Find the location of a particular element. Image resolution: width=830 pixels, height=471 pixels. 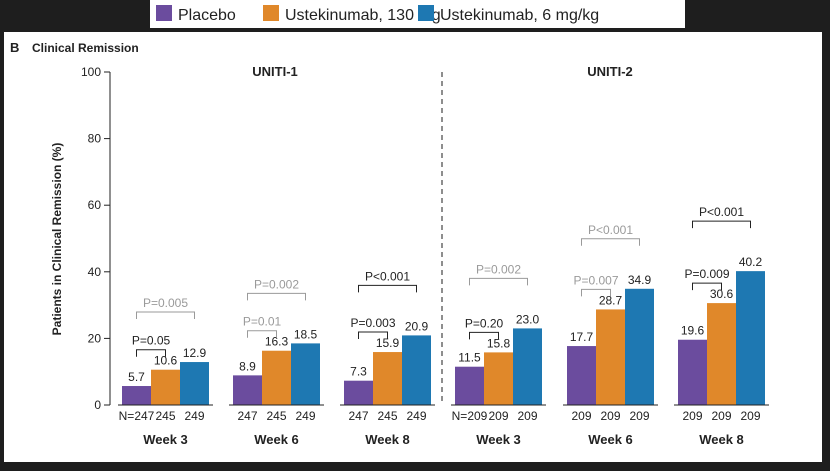

y-tick-label: 0 is located at coordinates (97, 405).